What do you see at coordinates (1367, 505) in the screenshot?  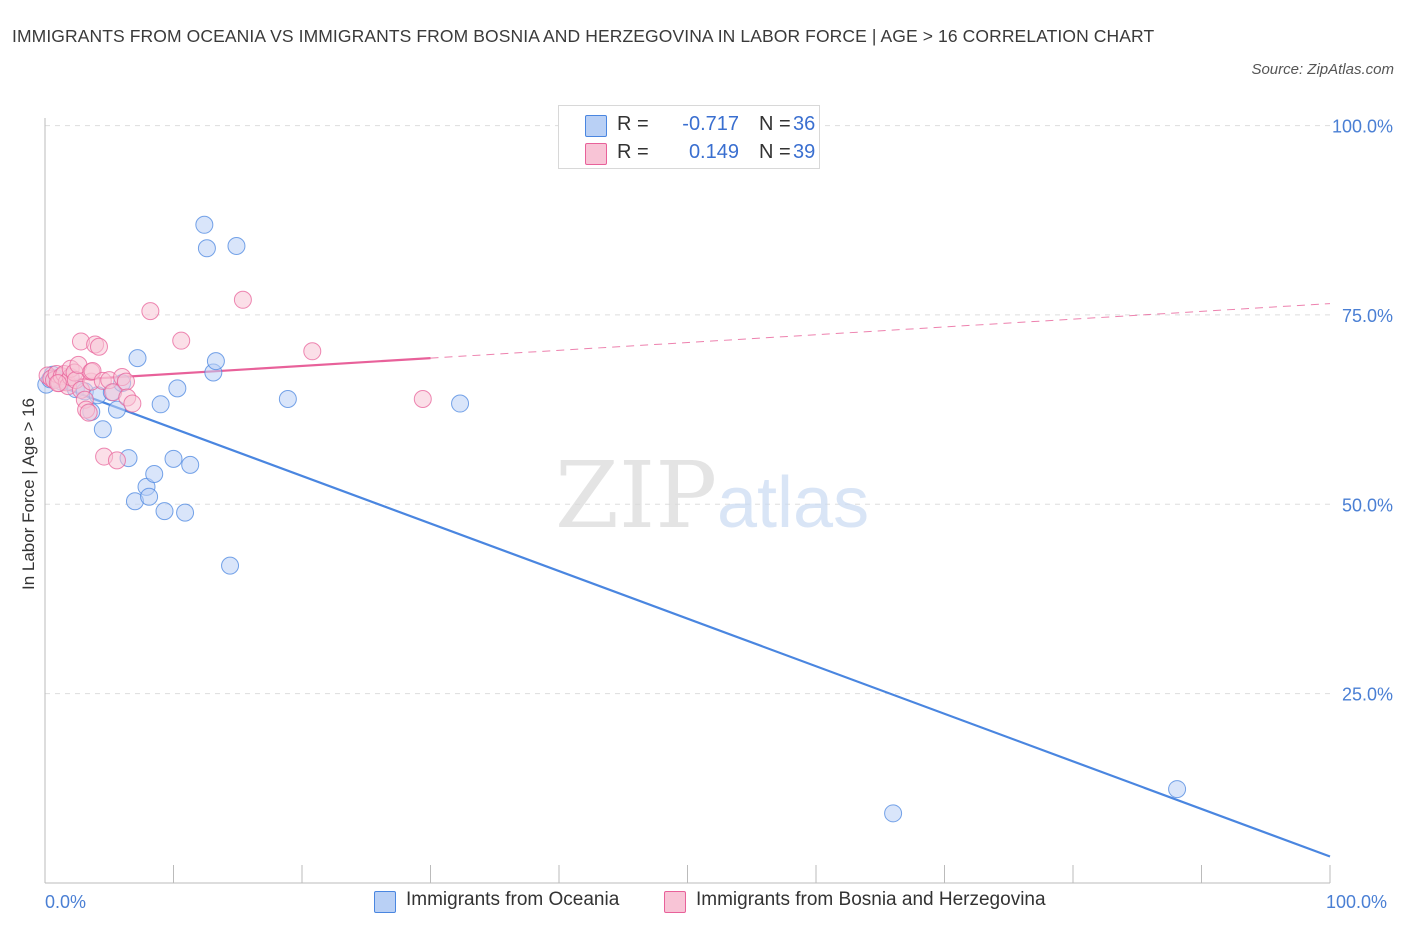 I see `y-tick-label-50: 50.0%` at bounding box center [1367, 505].